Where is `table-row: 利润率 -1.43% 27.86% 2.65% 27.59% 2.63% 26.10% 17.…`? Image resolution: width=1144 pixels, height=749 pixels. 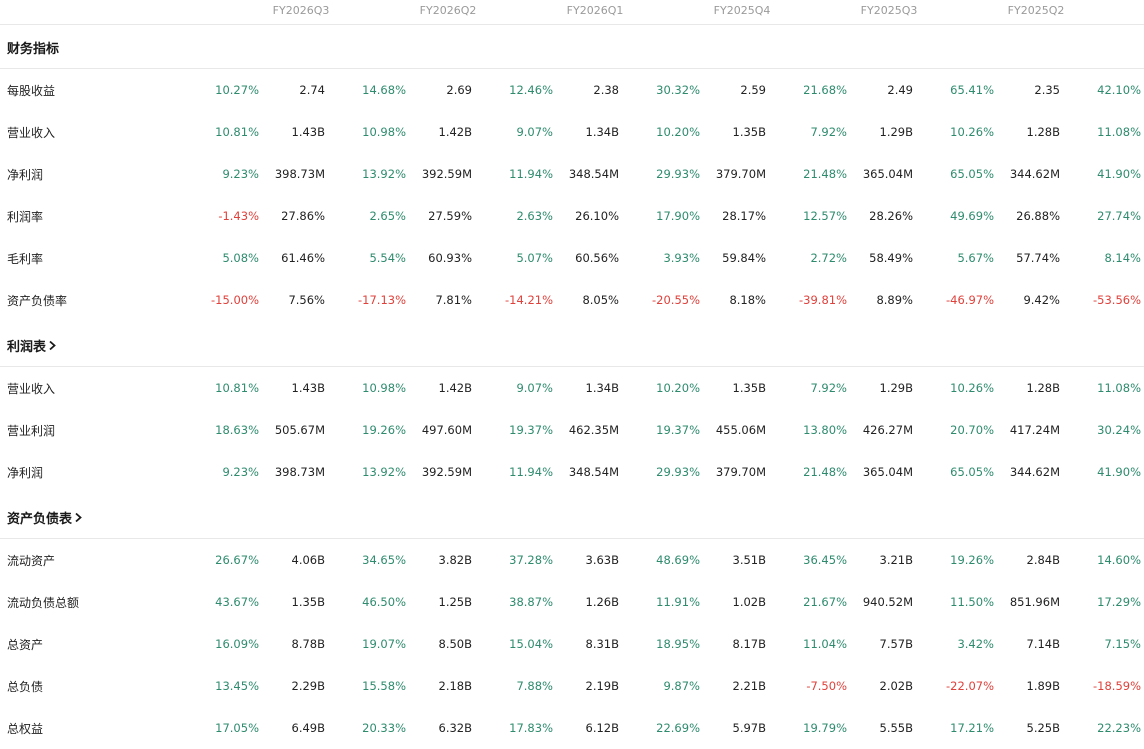
table-row: 利润率 -1.43% 27.86% 2.65% 27.59% 2.63% 26.10% 17.… is located at coordinates (572, 216).